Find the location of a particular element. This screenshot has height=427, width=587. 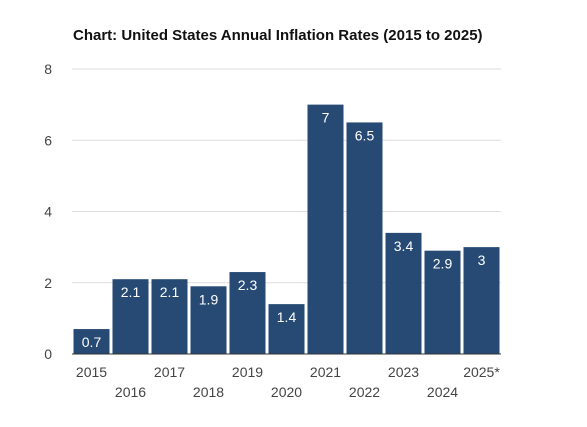

bar-value-label: 3 is located at coordinates (482, 260).